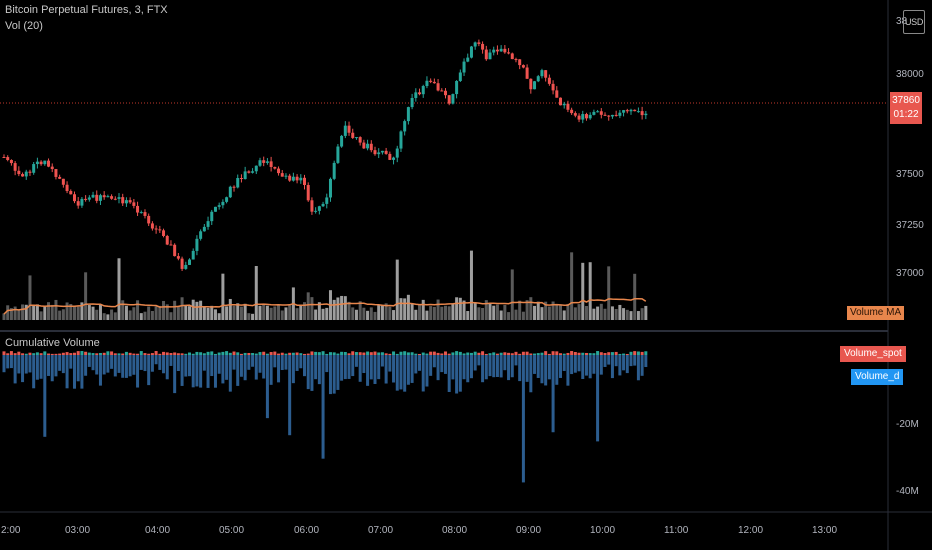 The image size is (932, 550). What do you see at coordinates (907, 491) in the screenshot?
I see `cumvol-tick: -40M` at bounding box center [907, 491].